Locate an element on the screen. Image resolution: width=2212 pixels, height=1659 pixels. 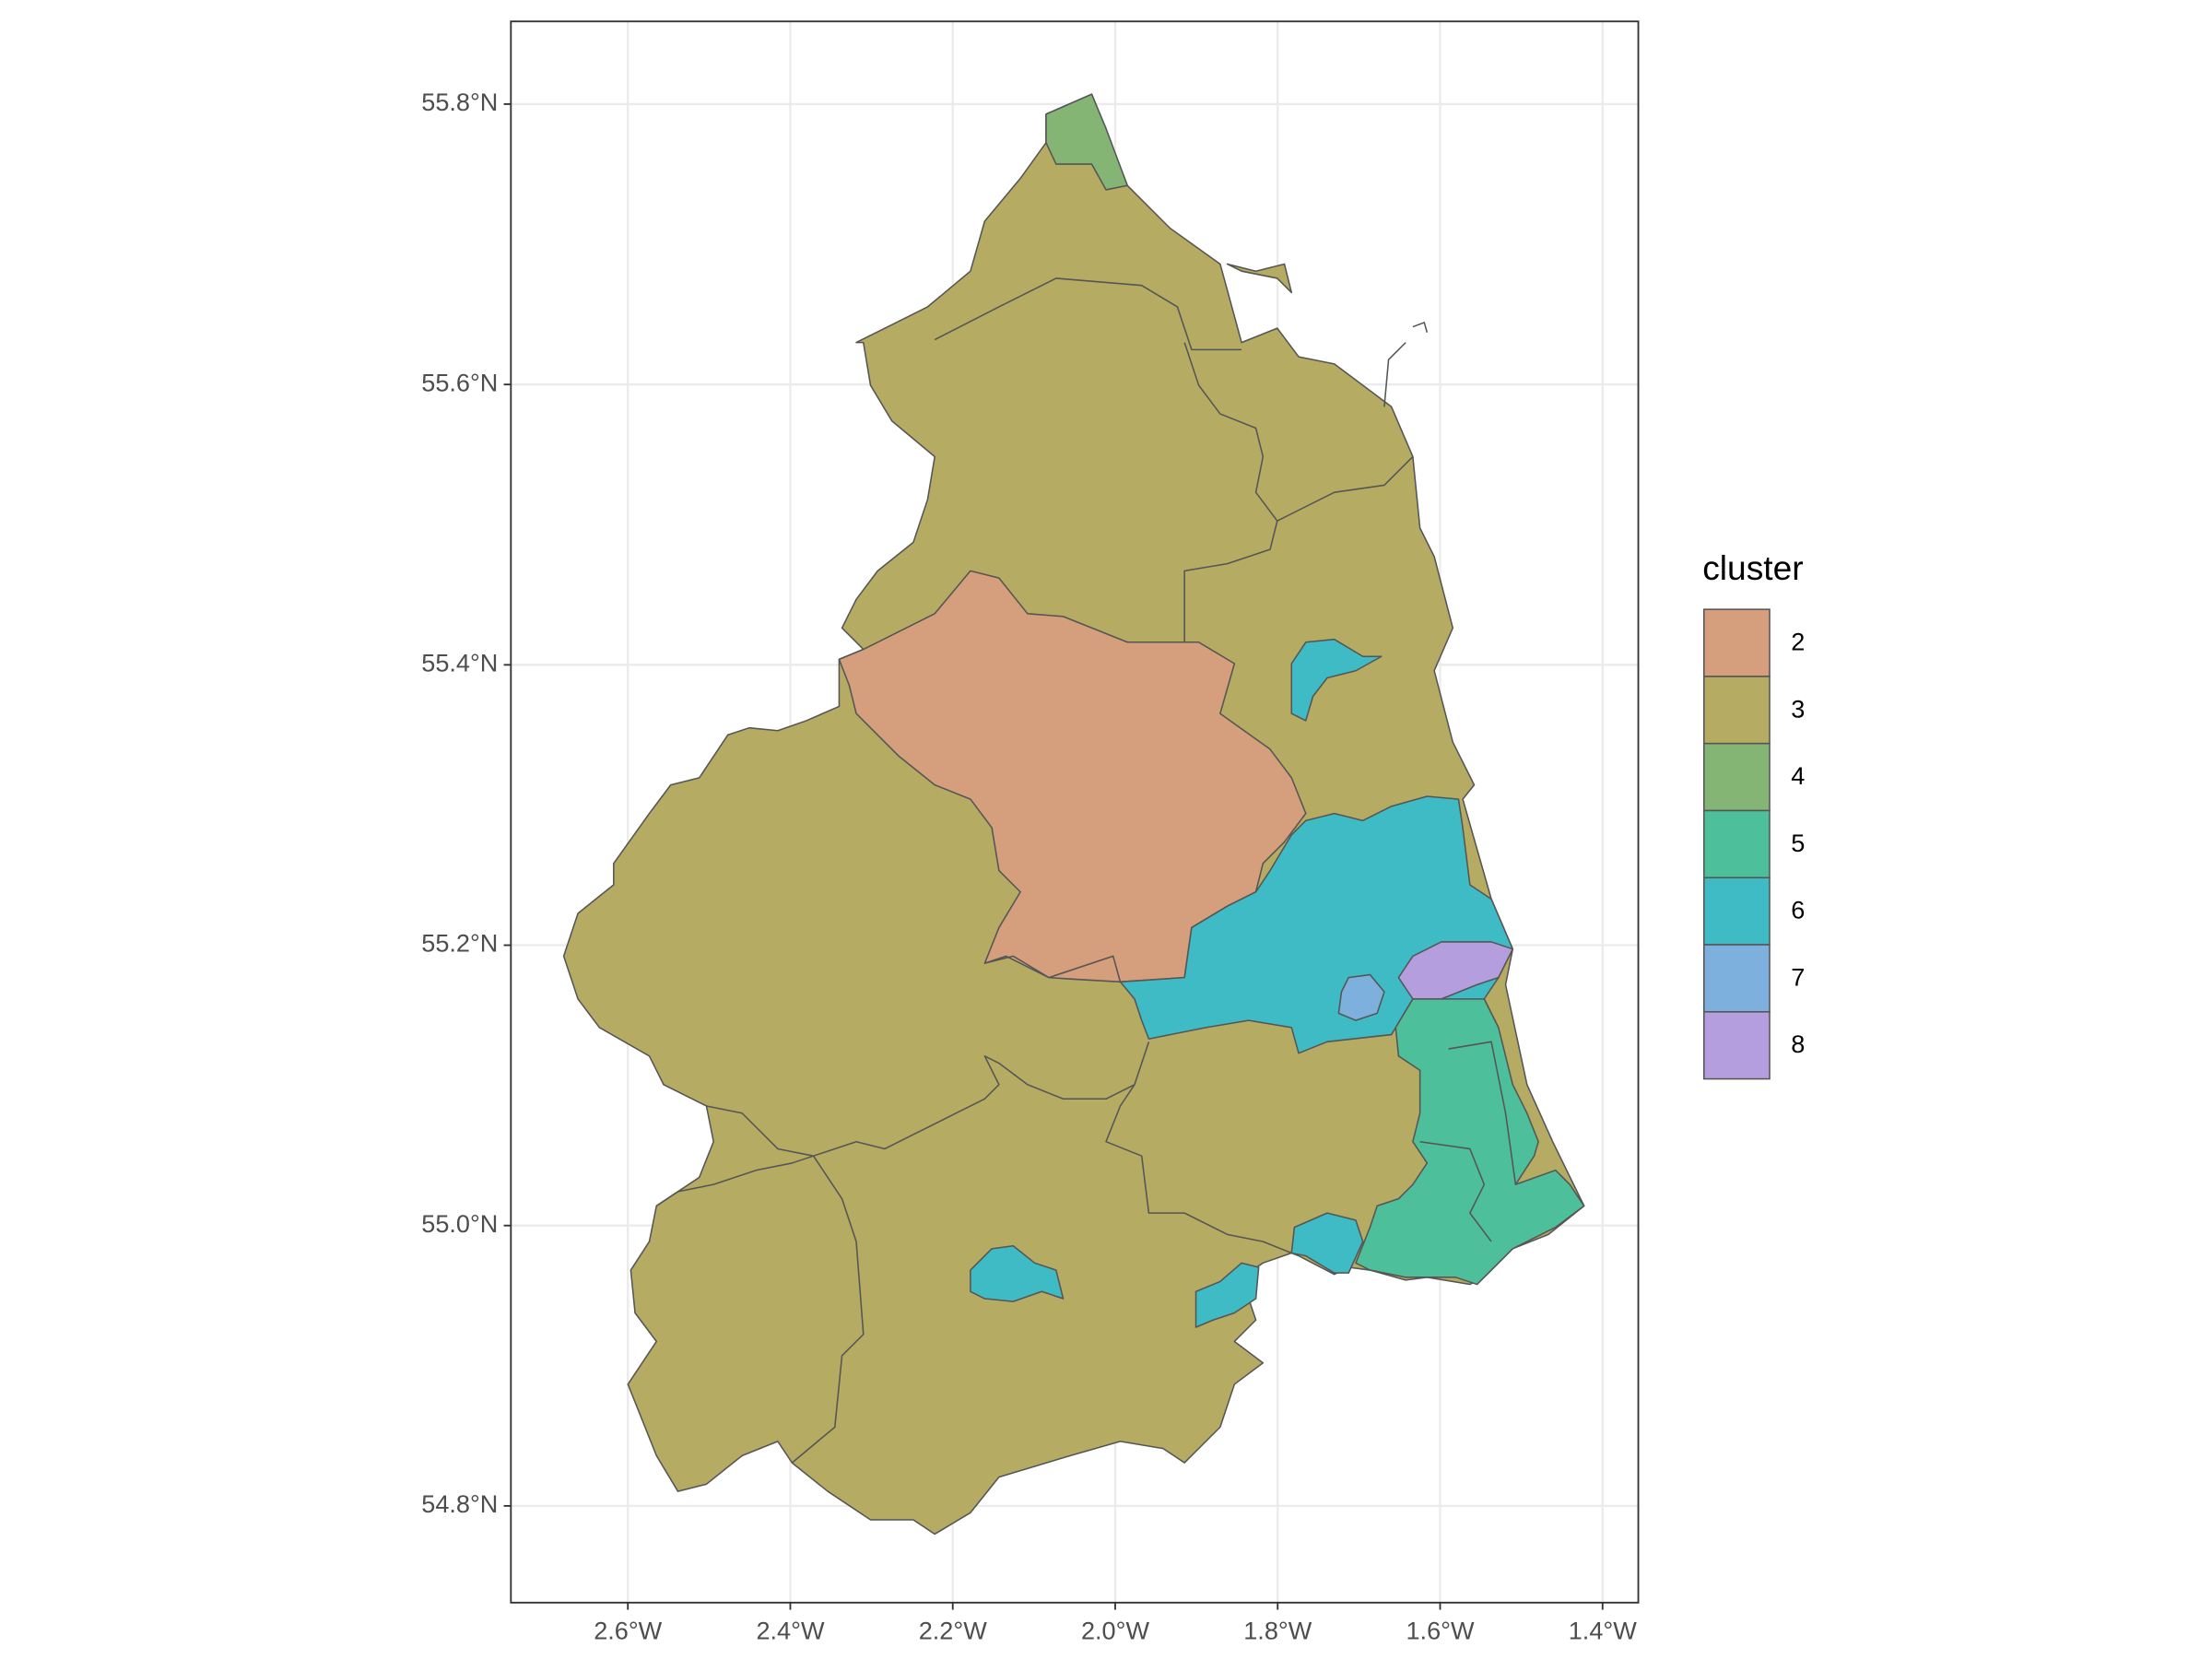
y-tick-label: 55.8°N is located at coordinates (459, 102).